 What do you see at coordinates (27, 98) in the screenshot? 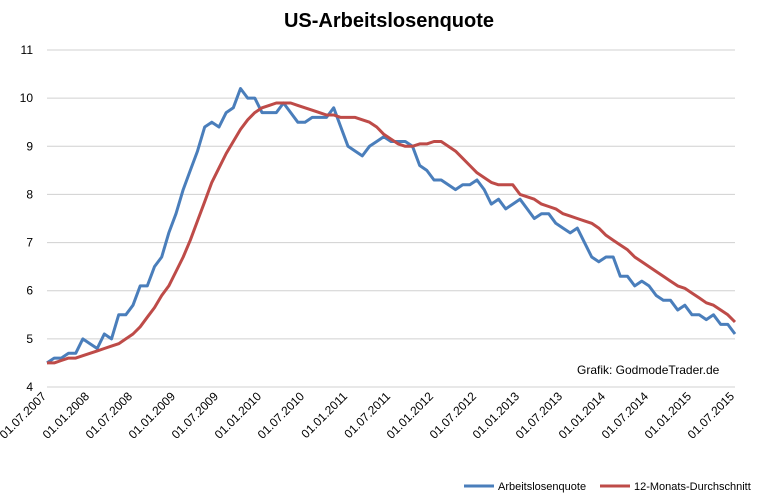
I see `y-tick-label: 10` at bounding box center [27, 98].